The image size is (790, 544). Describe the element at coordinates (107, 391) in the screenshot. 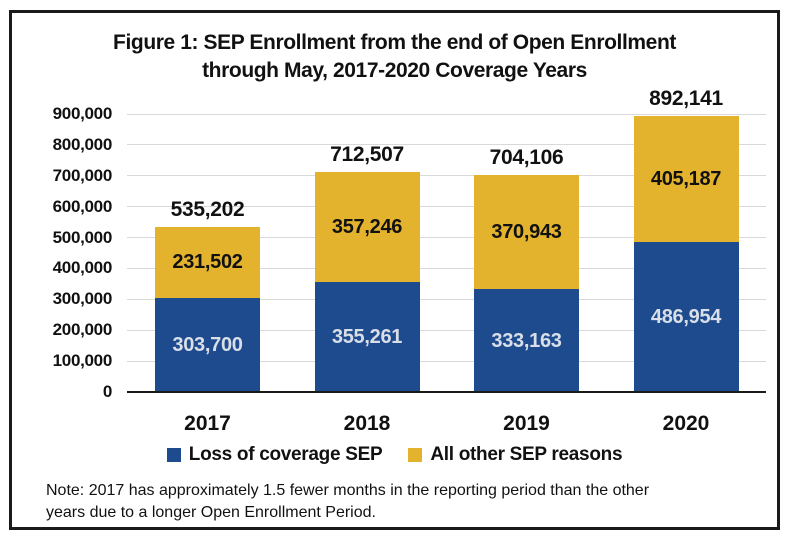

I see `y-axis-tick-label: 0` at that location.